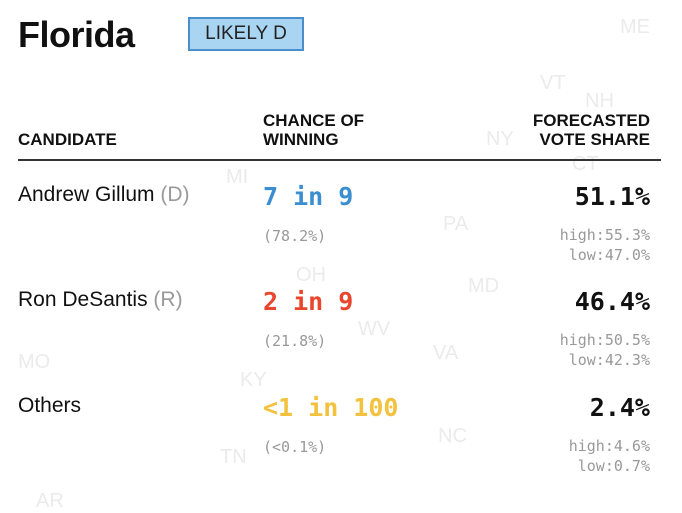  I want to click on candidate-name: Others, so click(49, 406).